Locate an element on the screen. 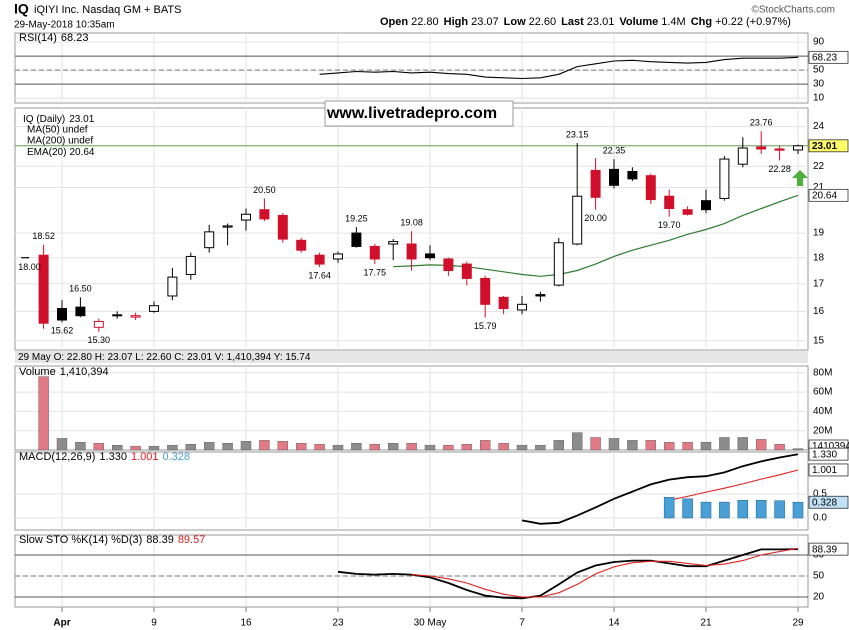 The width and height of the screenshot is (849, 630). y-tick-label: 24 is located at coordinates (819, 126).